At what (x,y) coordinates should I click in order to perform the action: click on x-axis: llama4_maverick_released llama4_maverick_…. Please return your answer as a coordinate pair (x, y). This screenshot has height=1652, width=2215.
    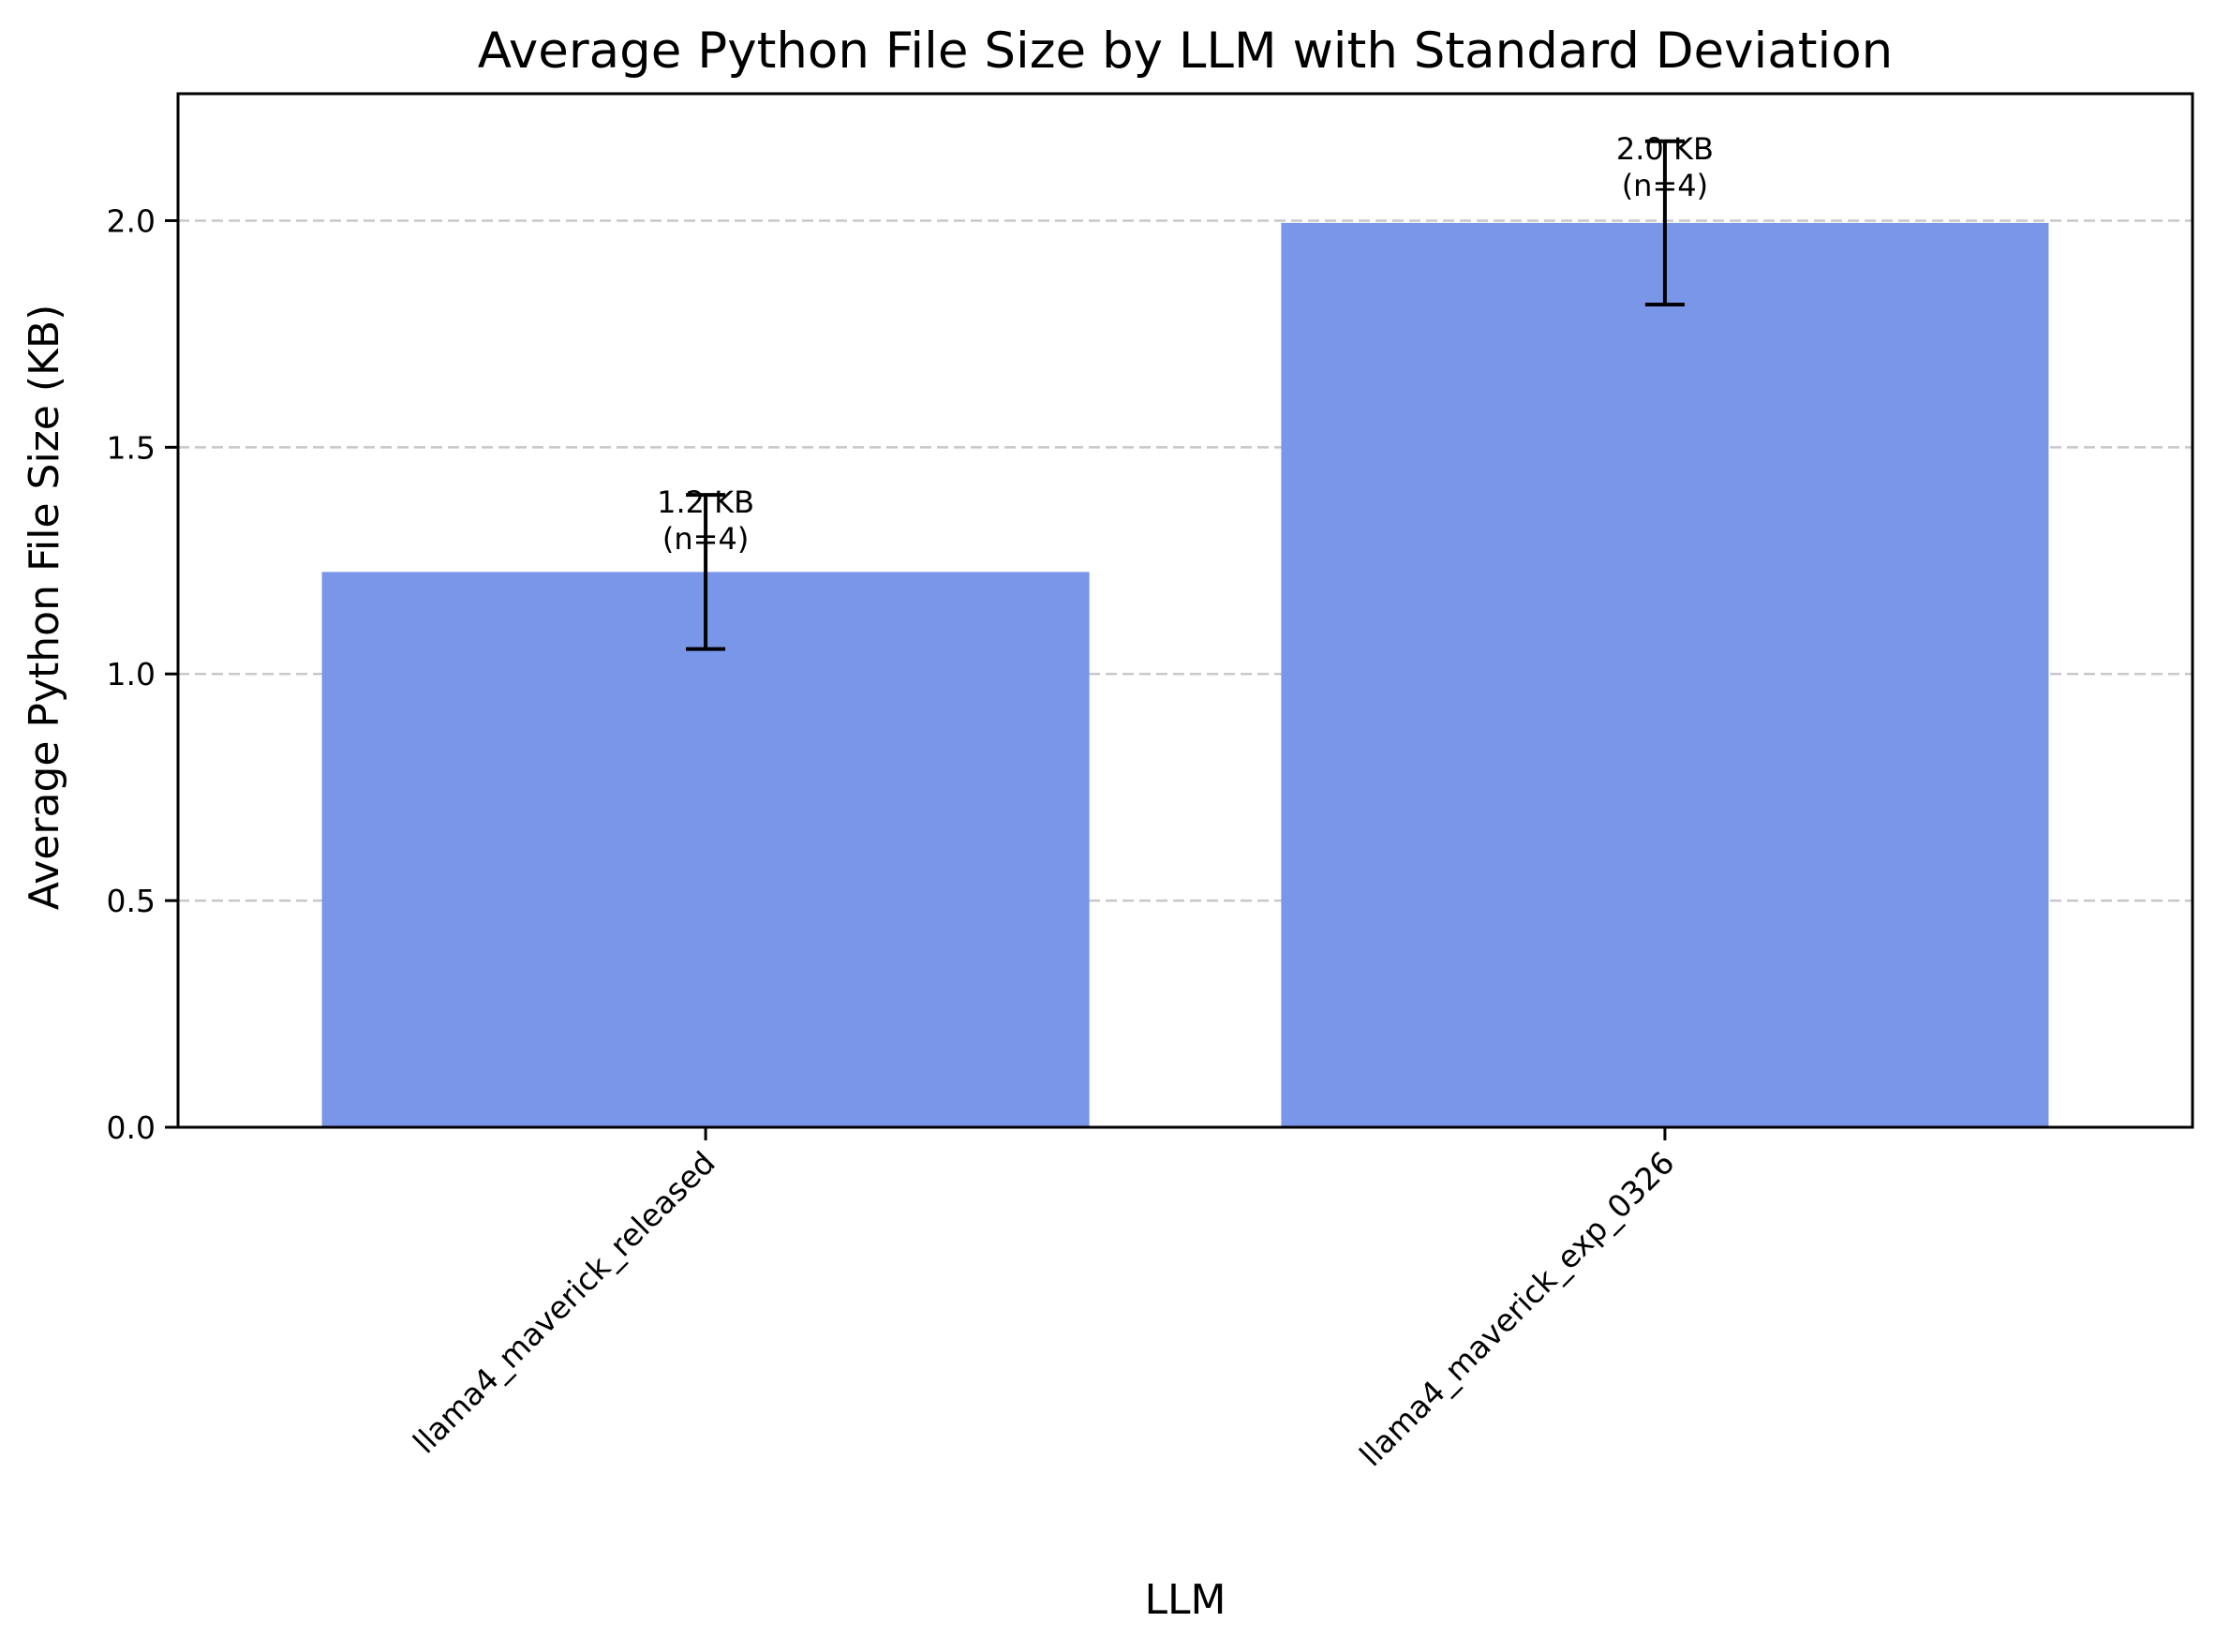
    Looking at the image, I should click on (1044, 1300).